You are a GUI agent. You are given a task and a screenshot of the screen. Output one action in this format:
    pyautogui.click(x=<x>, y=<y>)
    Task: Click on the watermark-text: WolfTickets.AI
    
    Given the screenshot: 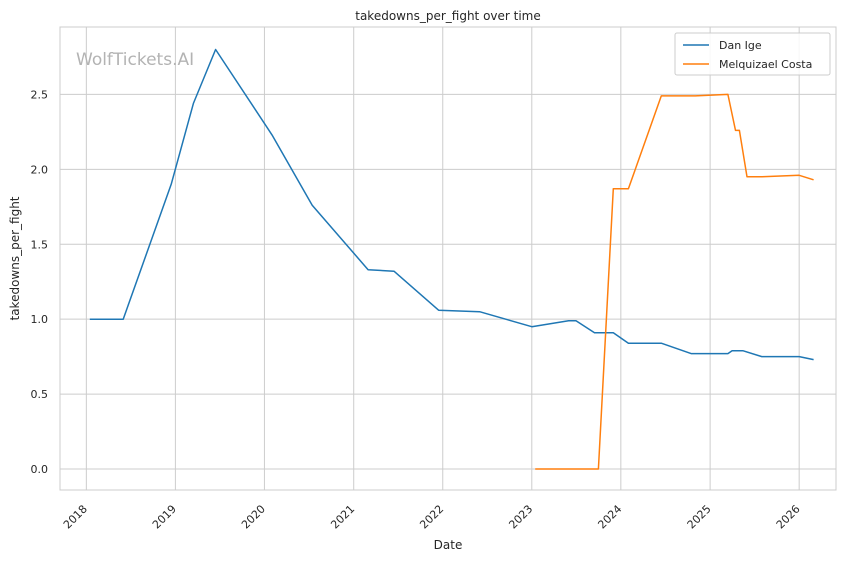 What is the action you would take?
    pyautogui.click(x=135, y=60)
    